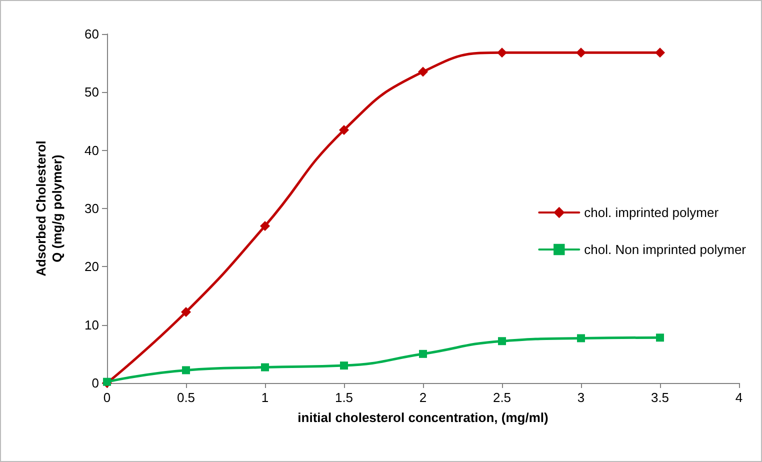 The height and width of the screenshot is (462, 762). I want to click on x-tick-label: 3, so click(581, 397).